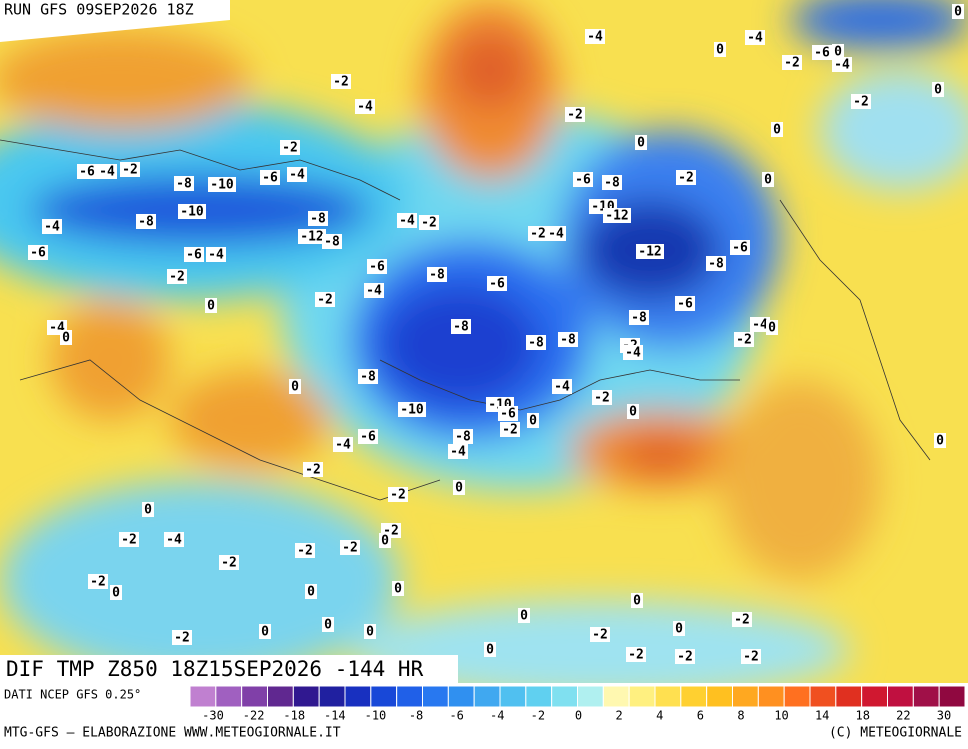  Describe the element at coordinates (294, 716) in the screenshot. I see `colorbar-tick-label: -18` at that location.